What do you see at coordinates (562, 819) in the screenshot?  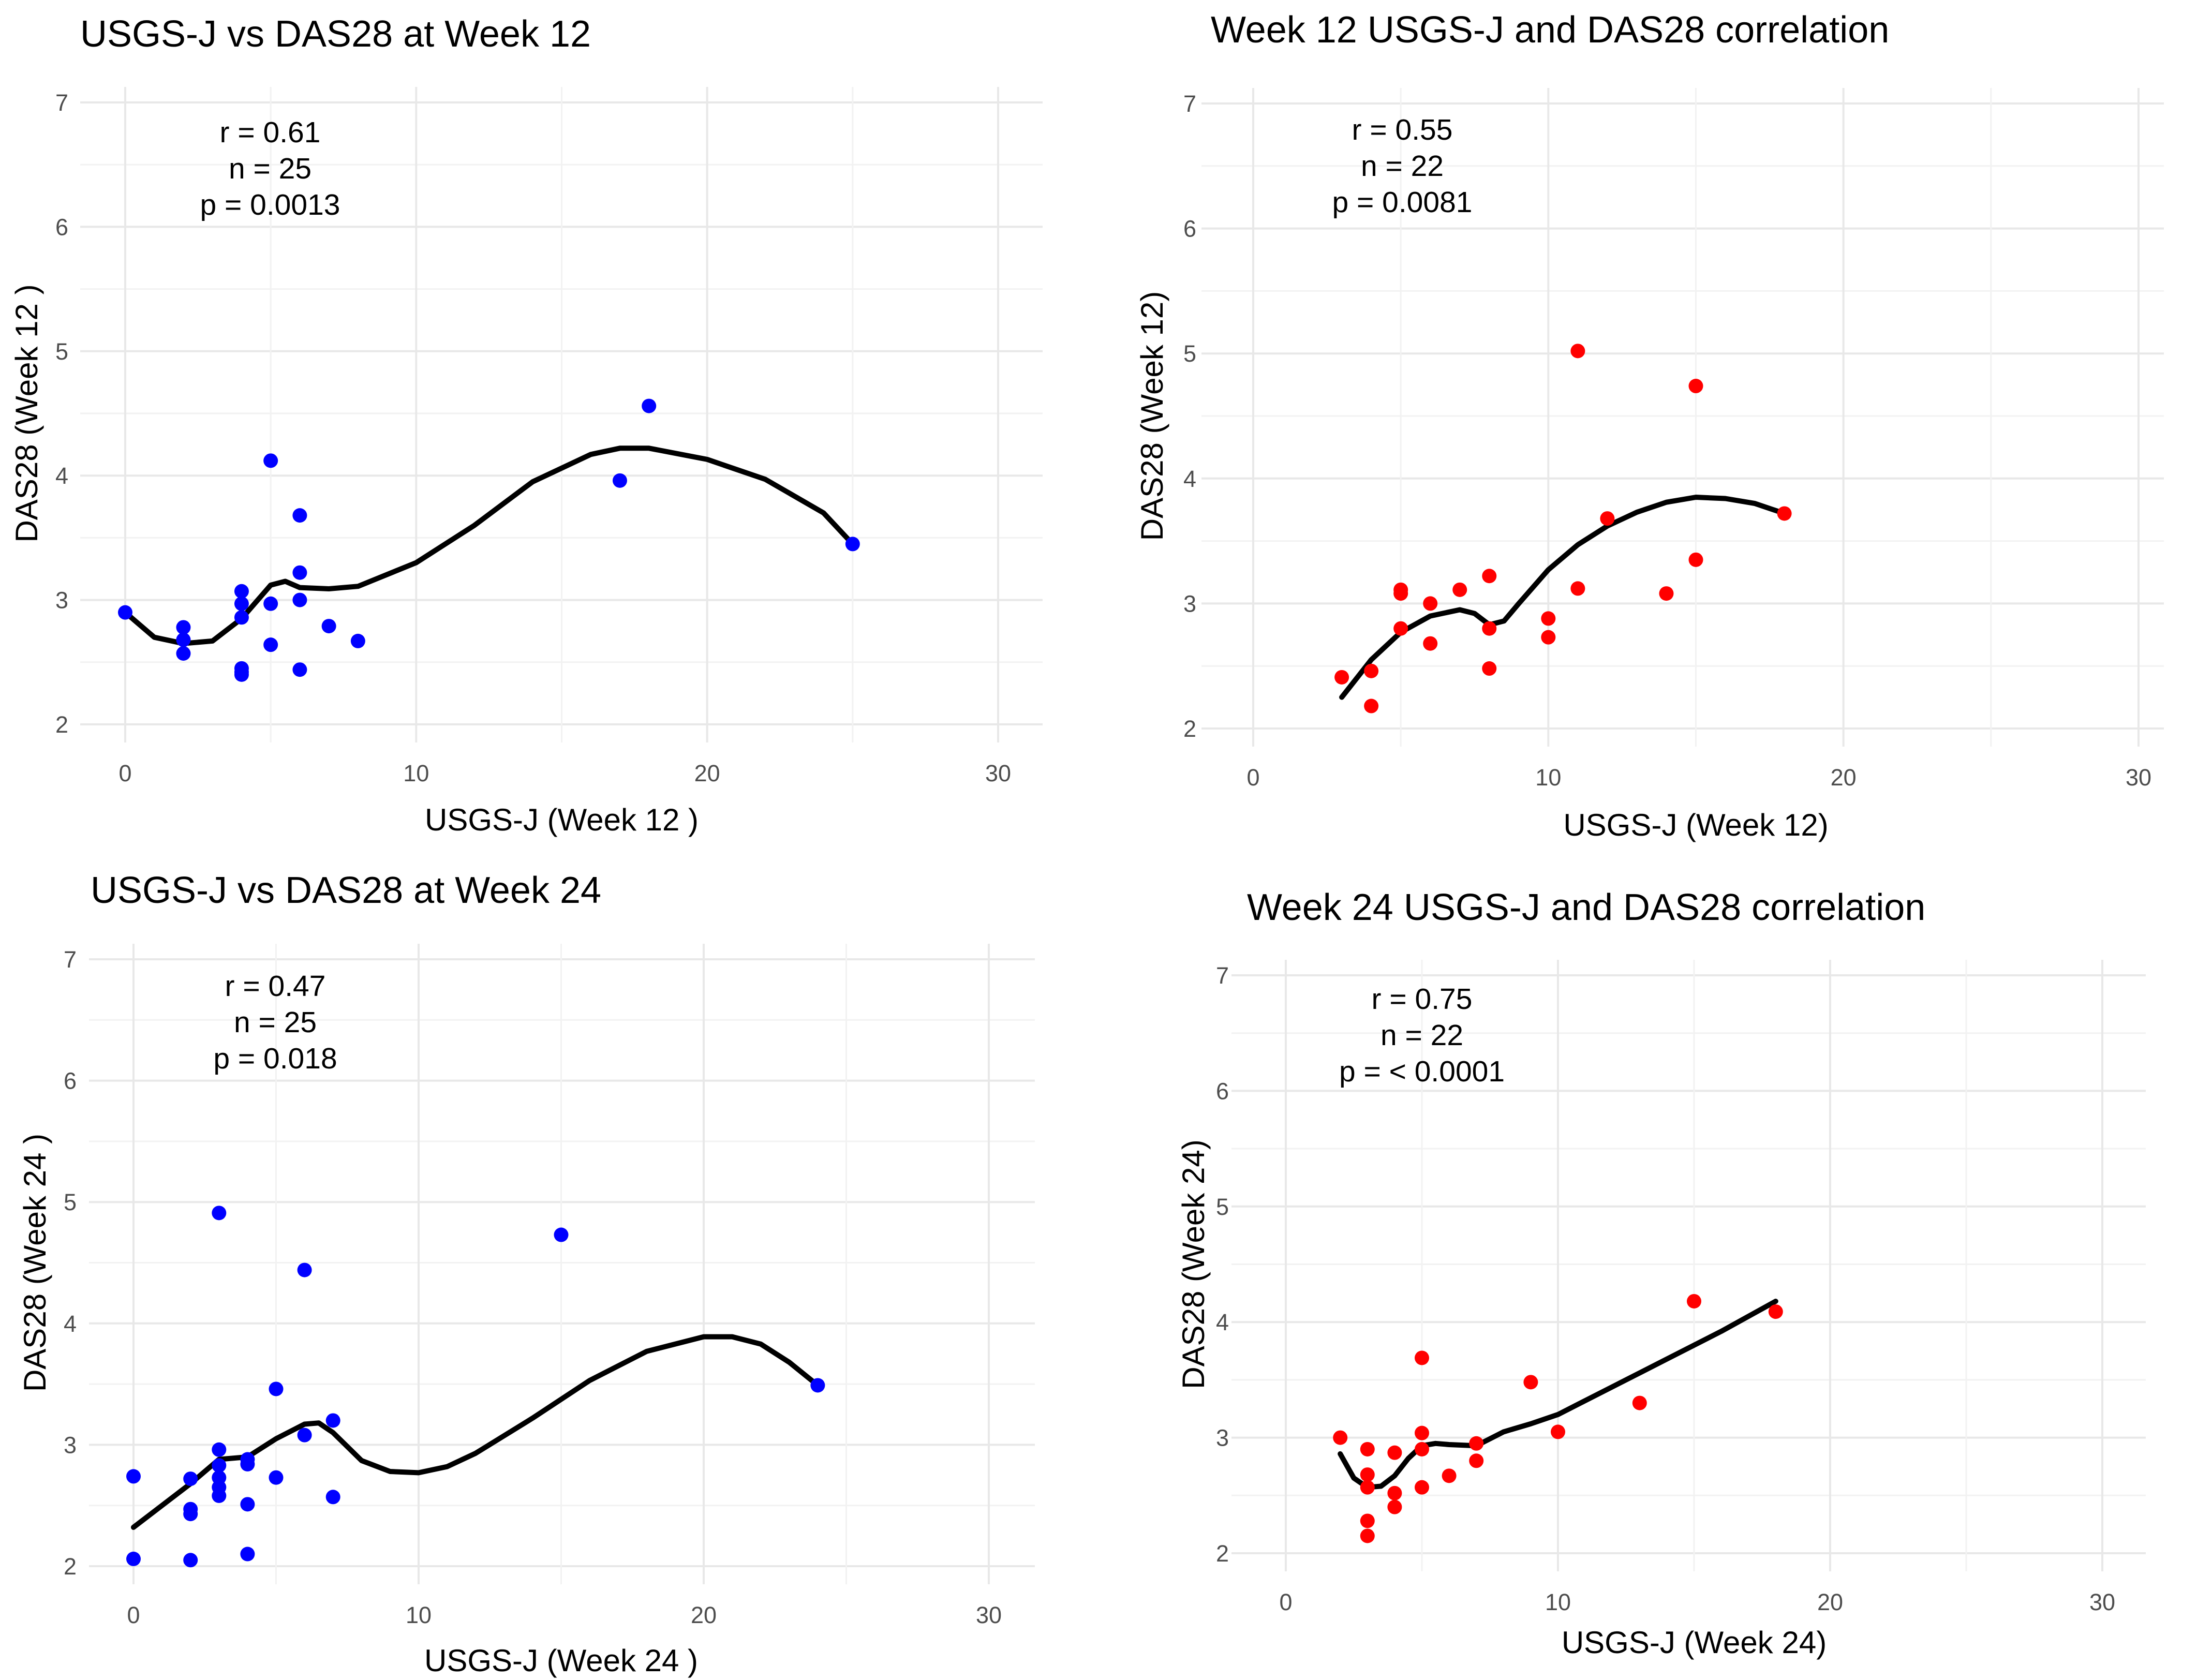 I see `x-axis-title: USGS-J (Week 12 )` at bounding box center [562, 819].